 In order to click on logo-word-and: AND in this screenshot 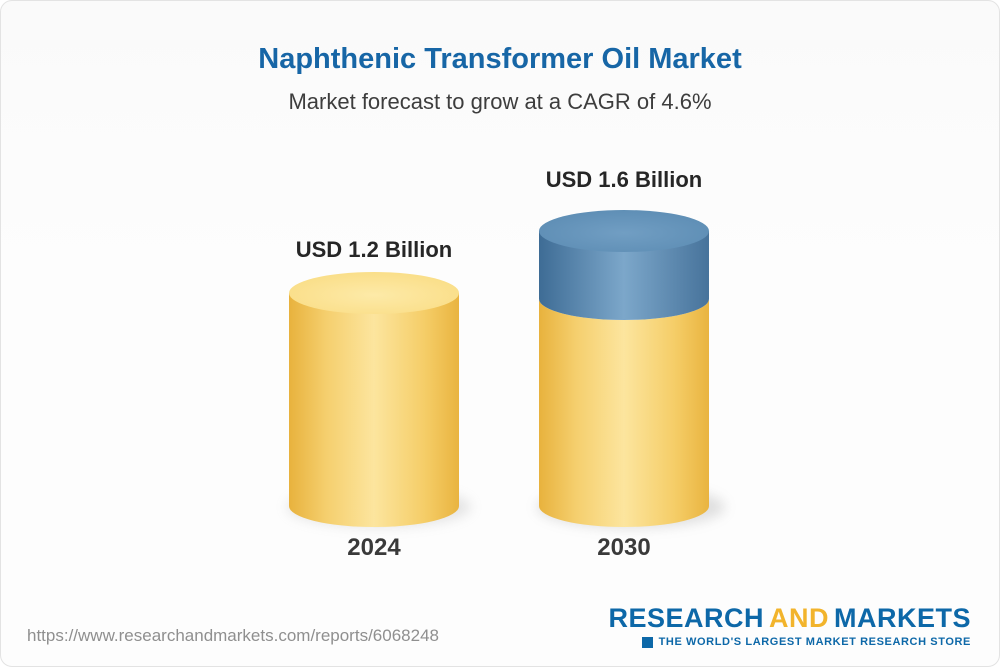, I will do `click(799, 618)`.